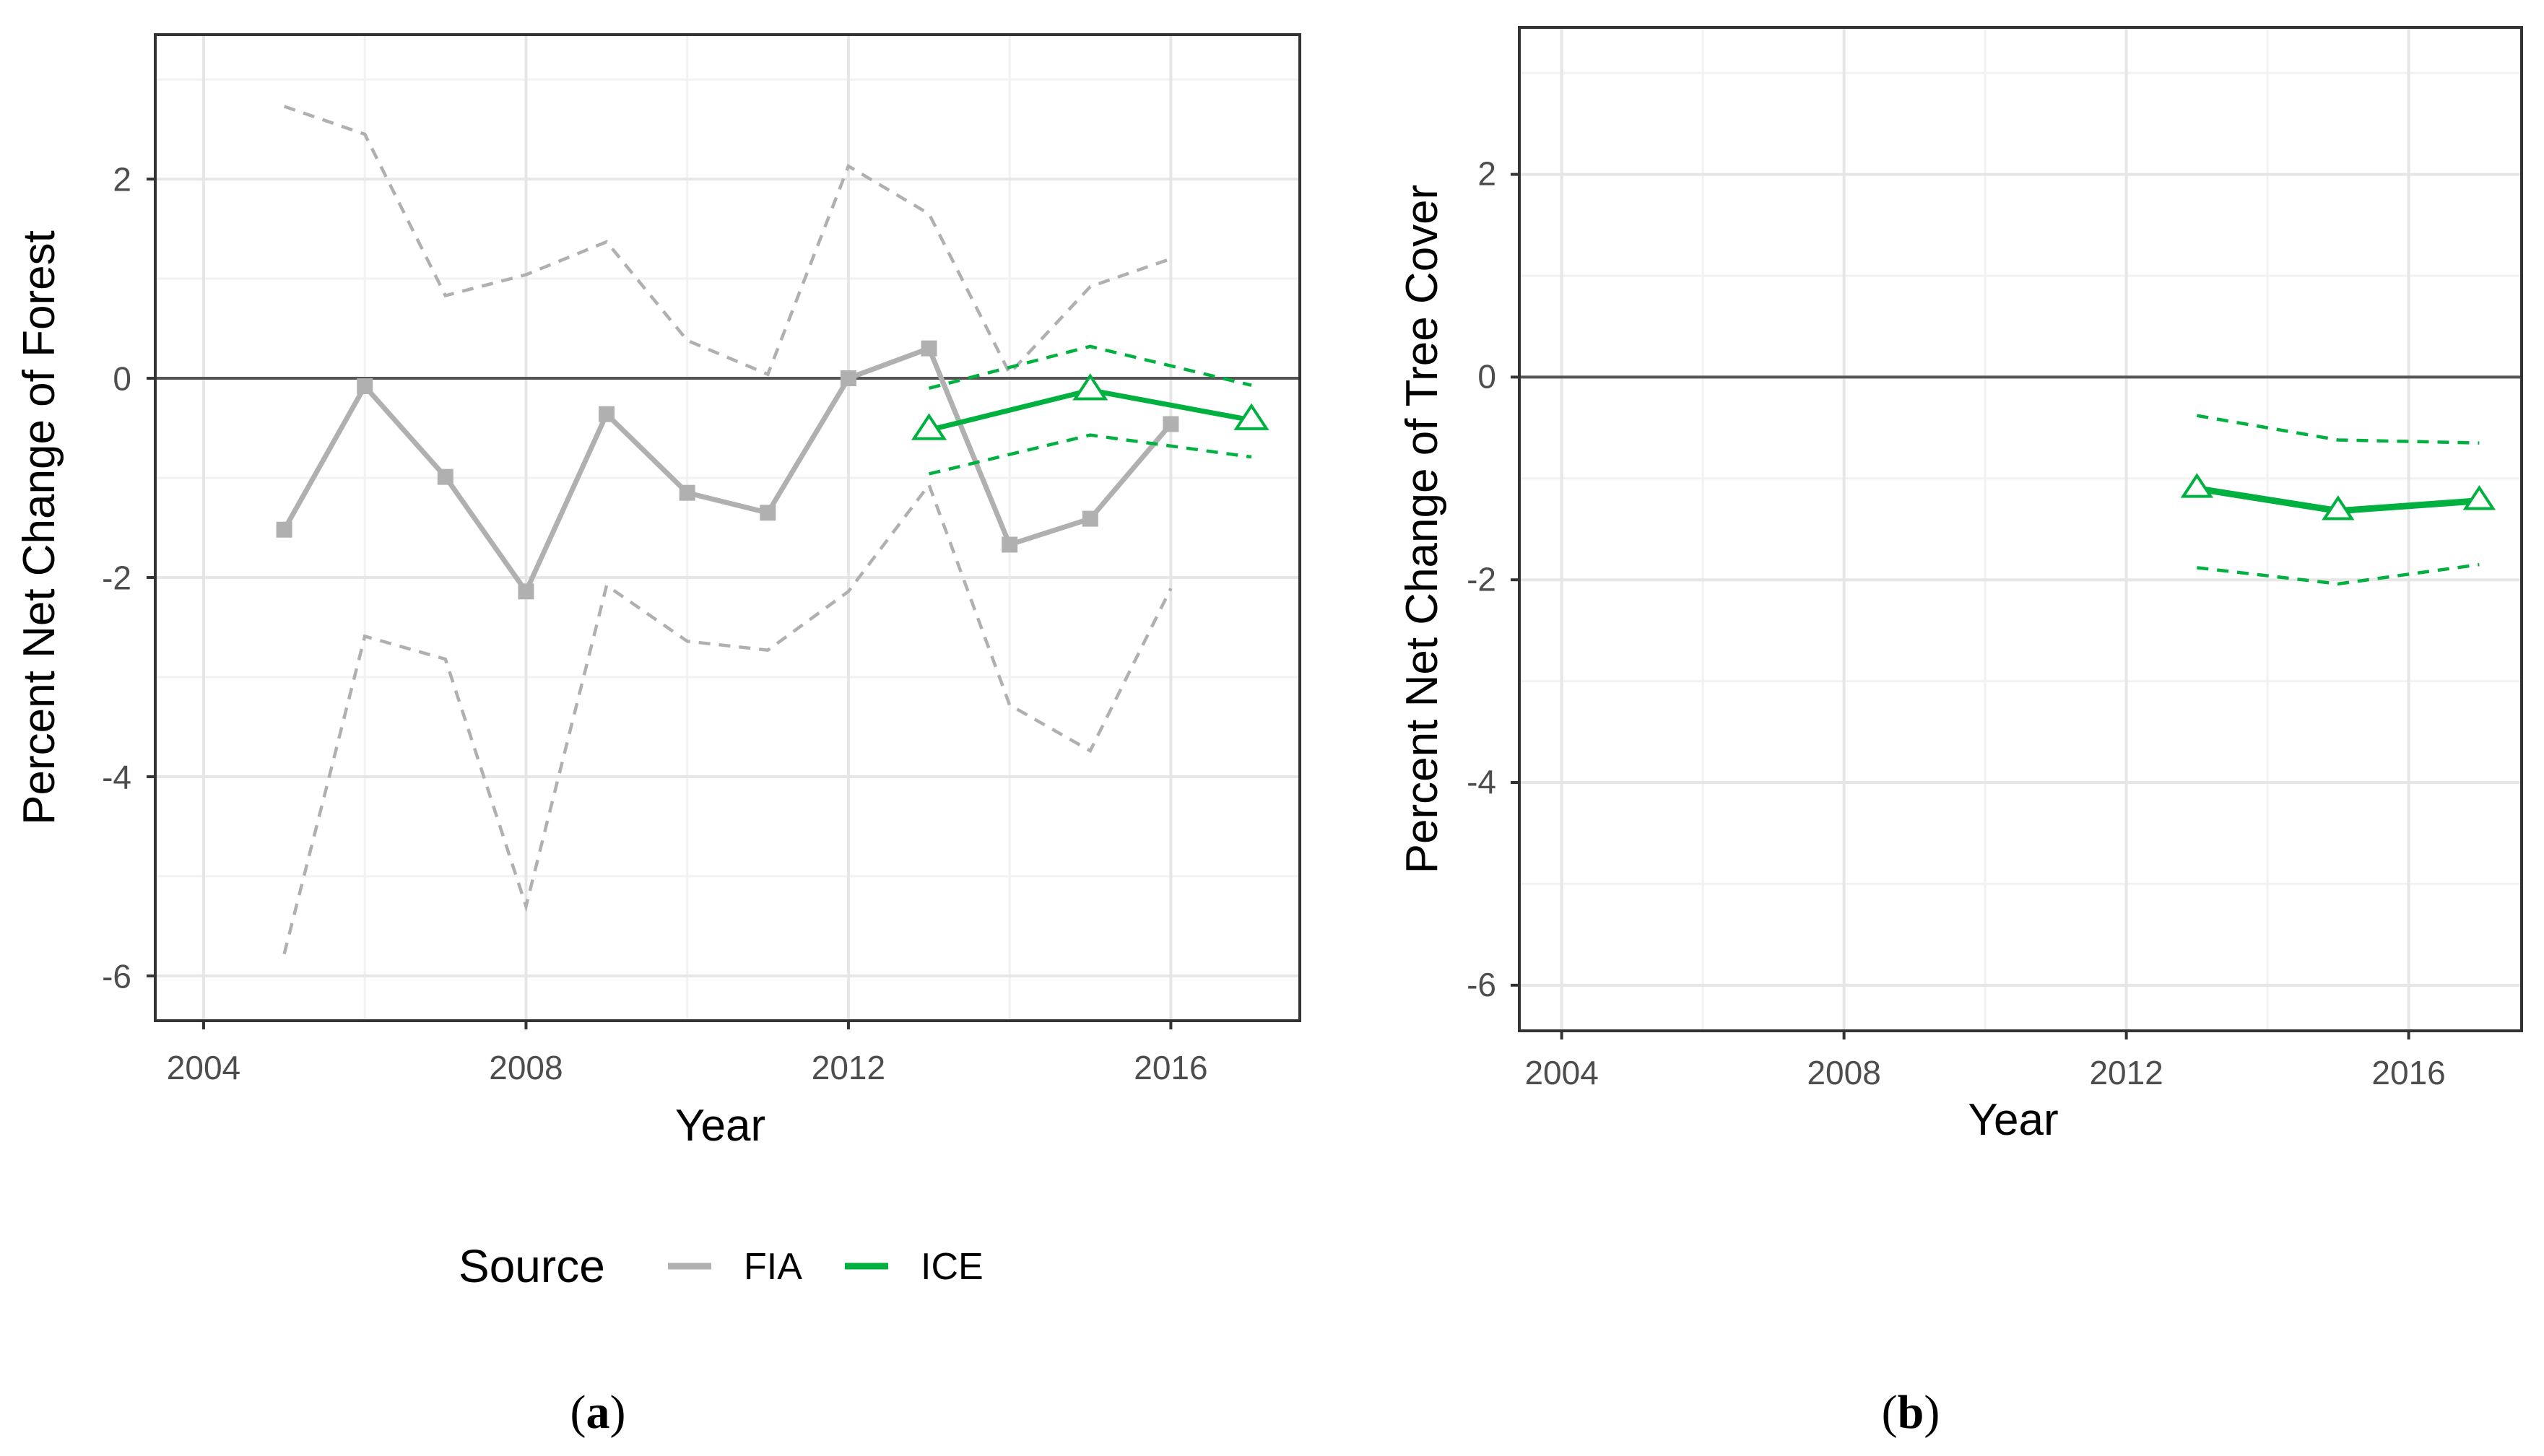 Image resolution: width=2544 pixels, height=1456 pixels. I want to click on legend: Source FIA ICE, so click(721, 1266).